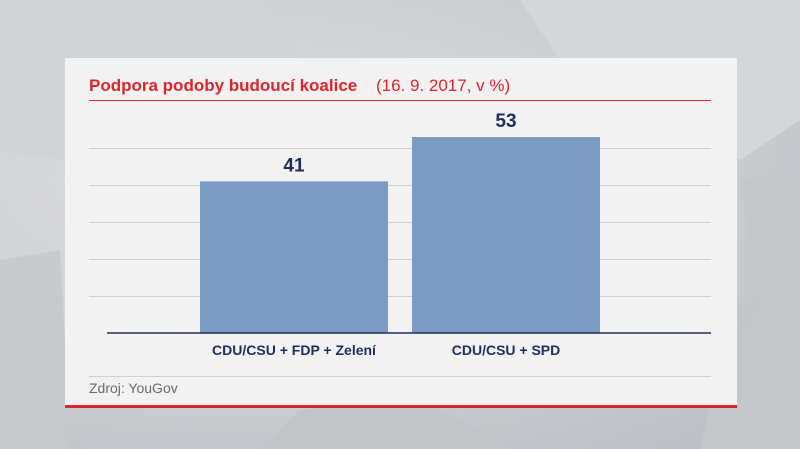  Describe the element at coordinates (399, 143) in the screenshot. I see `value-labels: 41 53` at that location.